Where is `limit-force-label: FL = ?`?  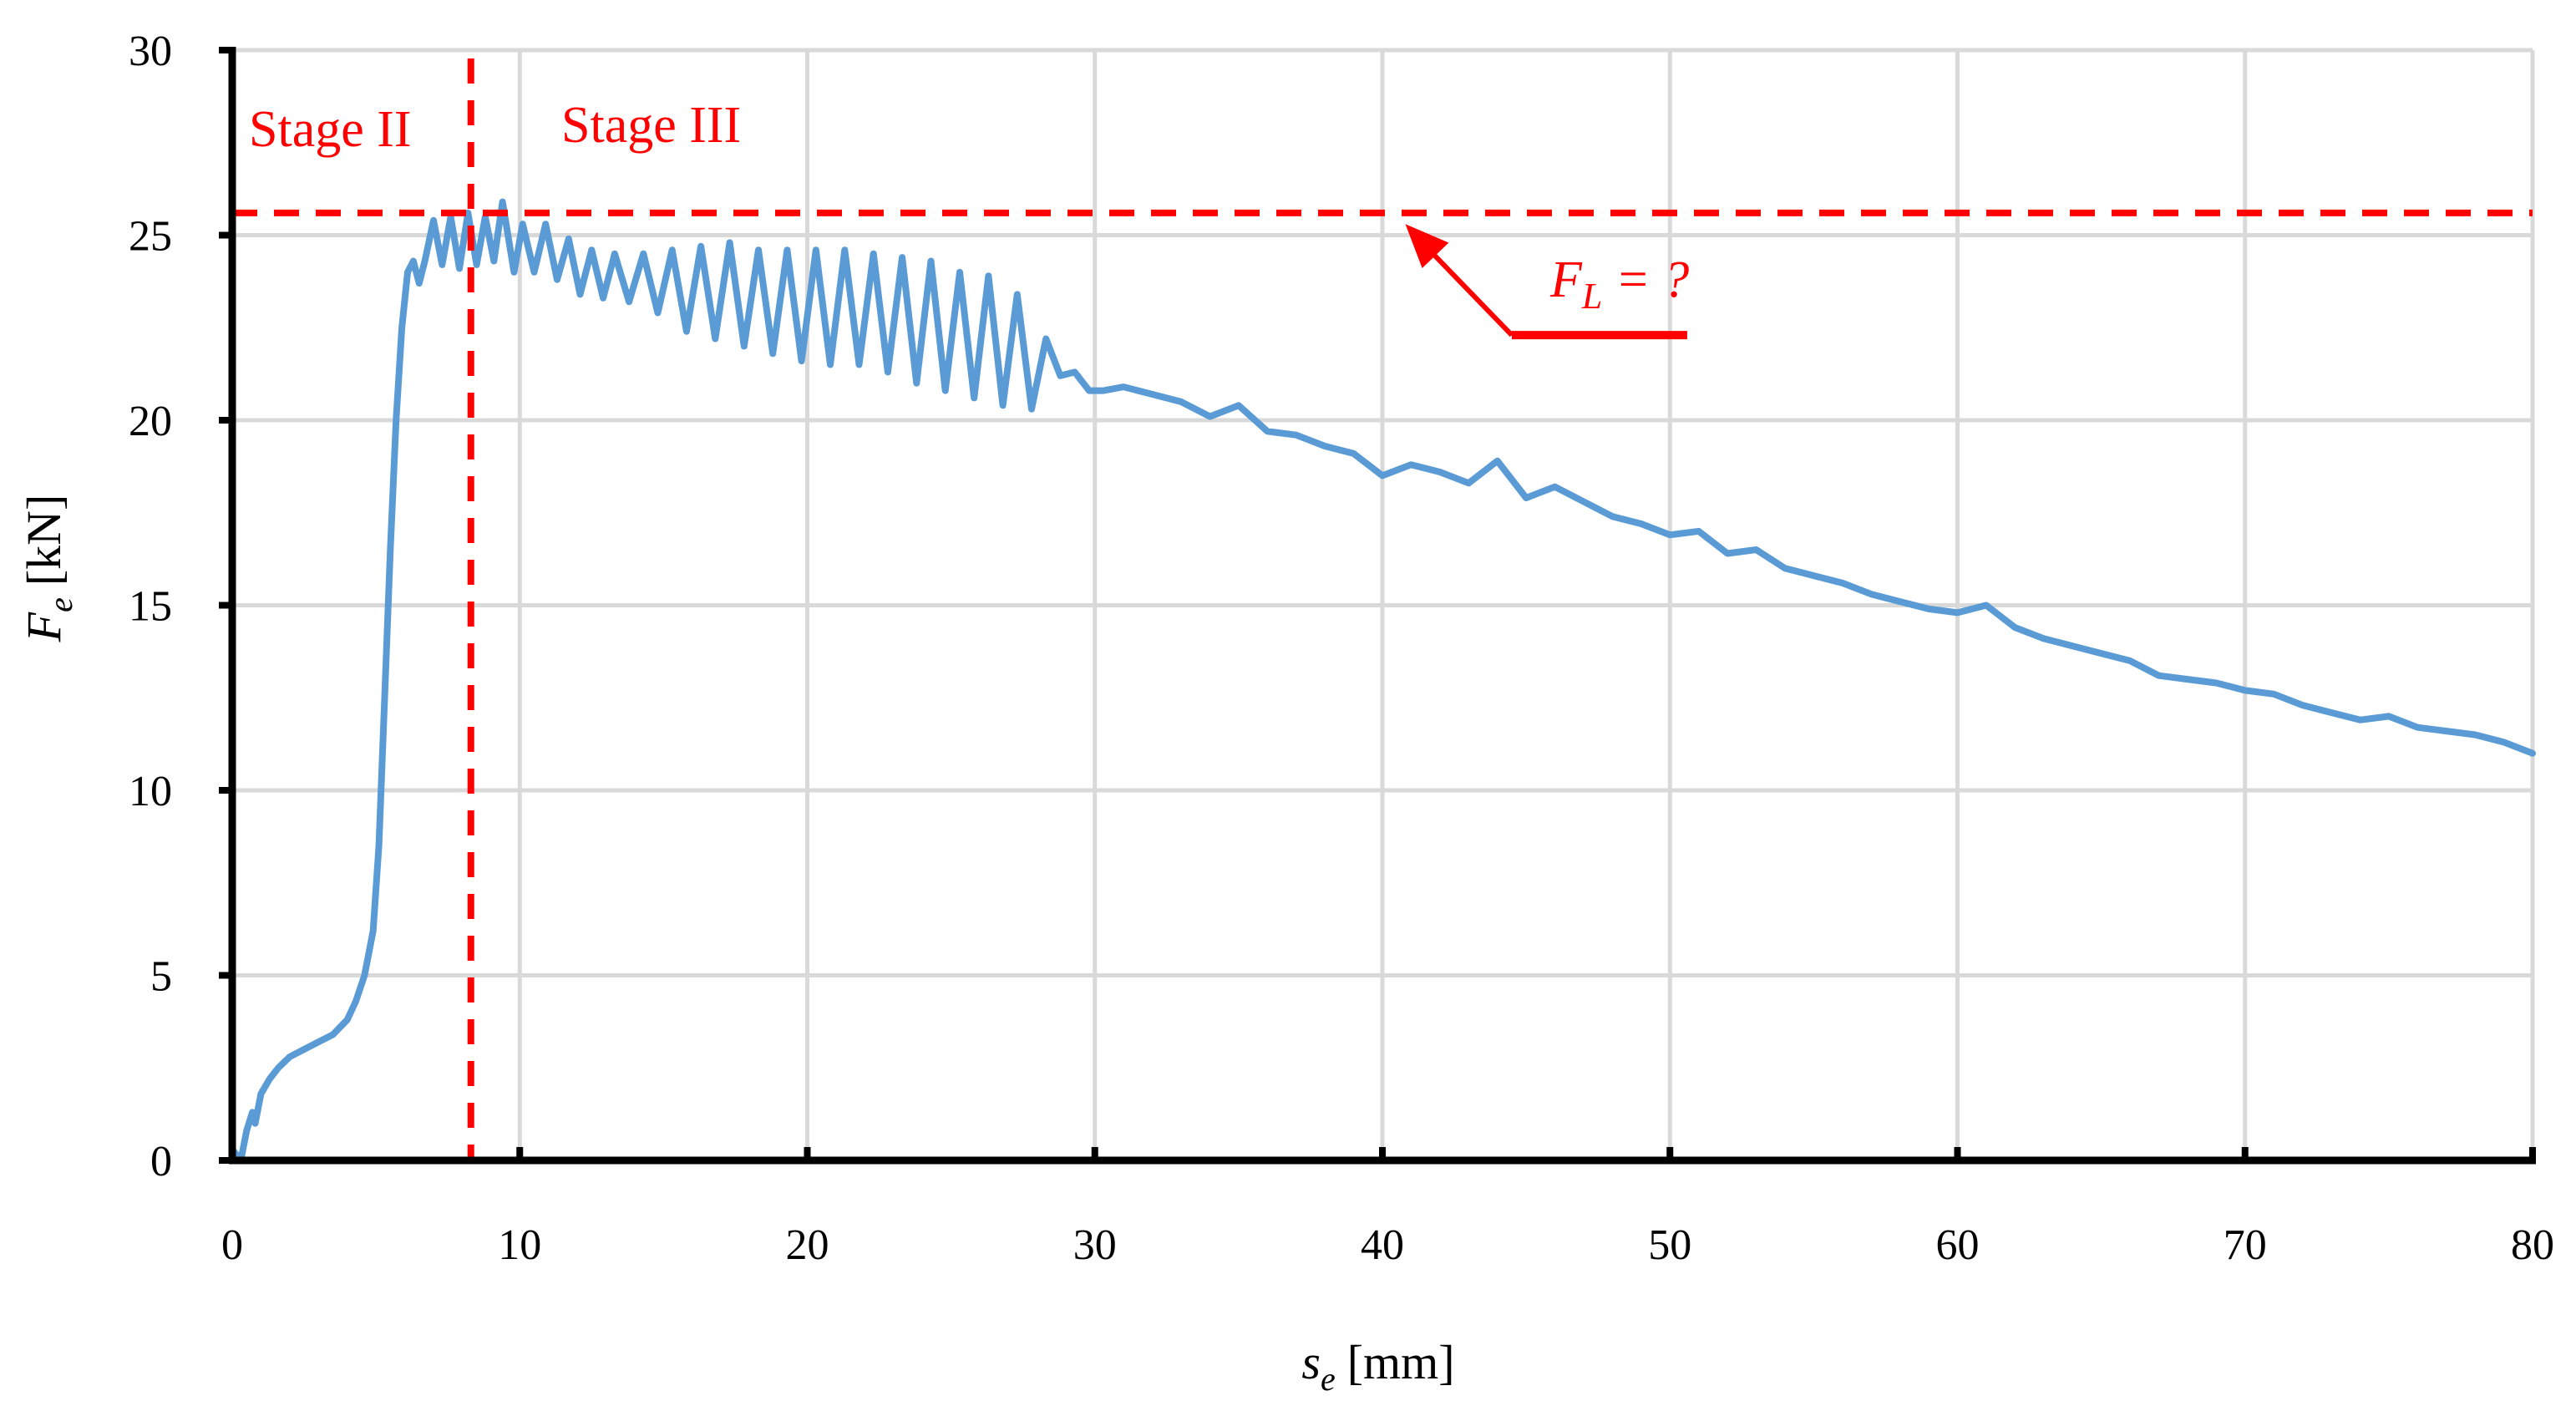
limit-force-label: FL = ? is located at coordinates (1619, 284).